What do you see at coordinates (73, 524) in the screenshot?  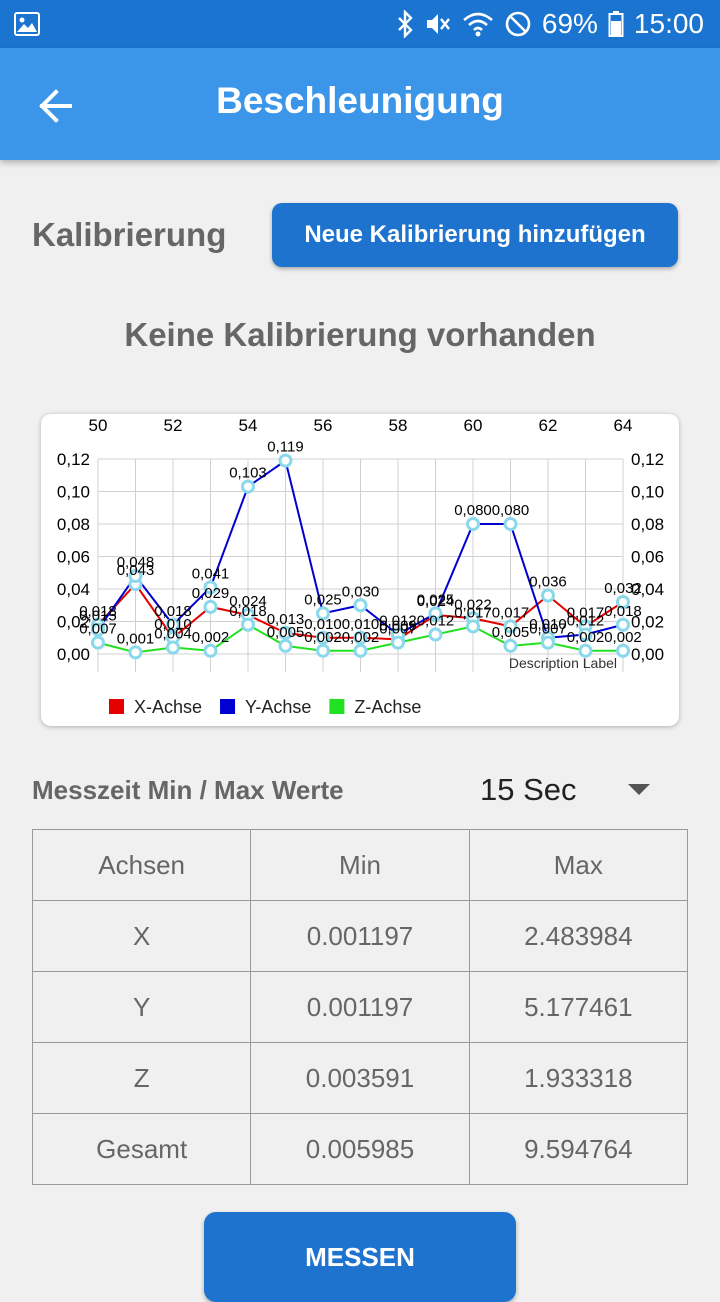 I see `y-tick-label-left: 0,08` at bounding box center [73, 524].